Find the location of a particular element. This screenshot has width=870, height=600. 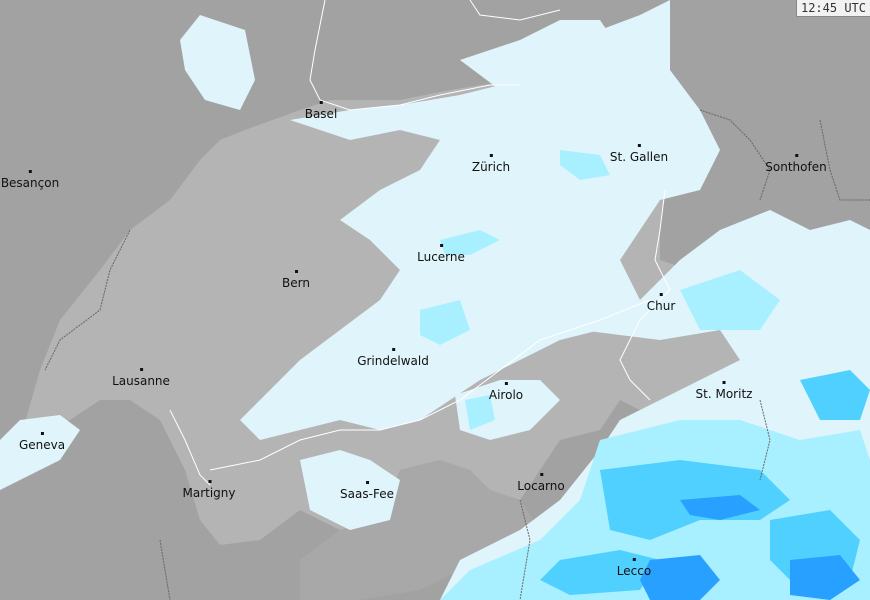

city-airolo: Airolo is located at coordinates (506, 392).